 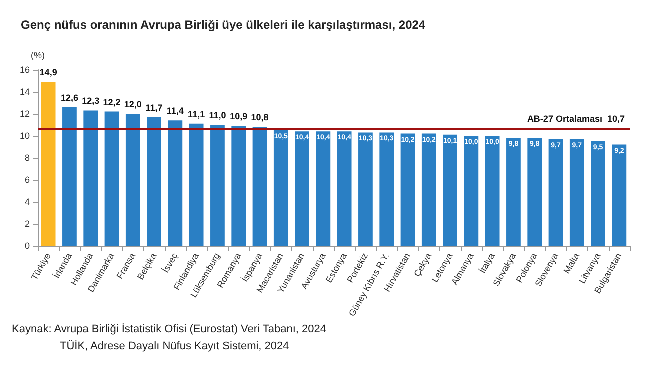 I want to click on data-label: 11,4, so click(x=175, y=111).